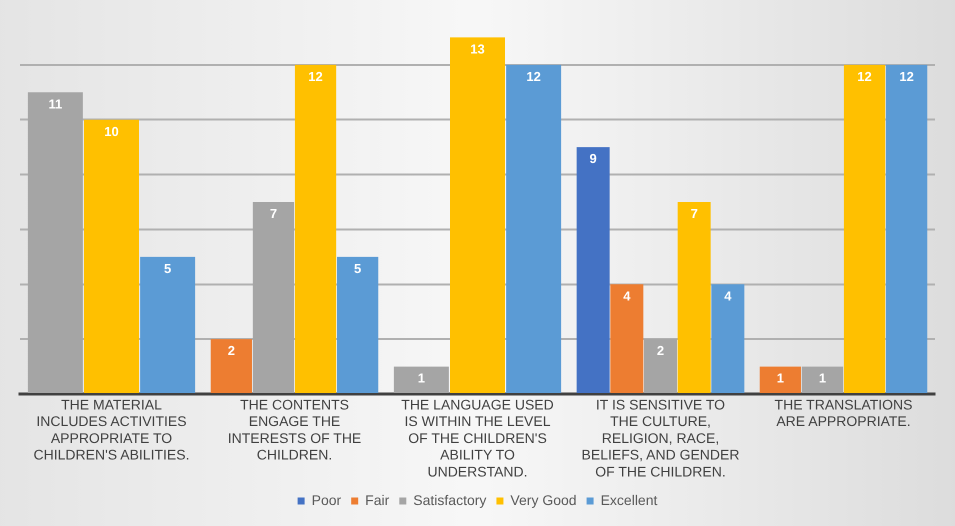 The height and width of the screenshot is (526, 955). Describe the element at coordinates (295, 429) in the screenshot. I see `x-tick-label: THE CONTENTS ENGAGE THE INTERESTS OF THE CHILDREN.` at that location.